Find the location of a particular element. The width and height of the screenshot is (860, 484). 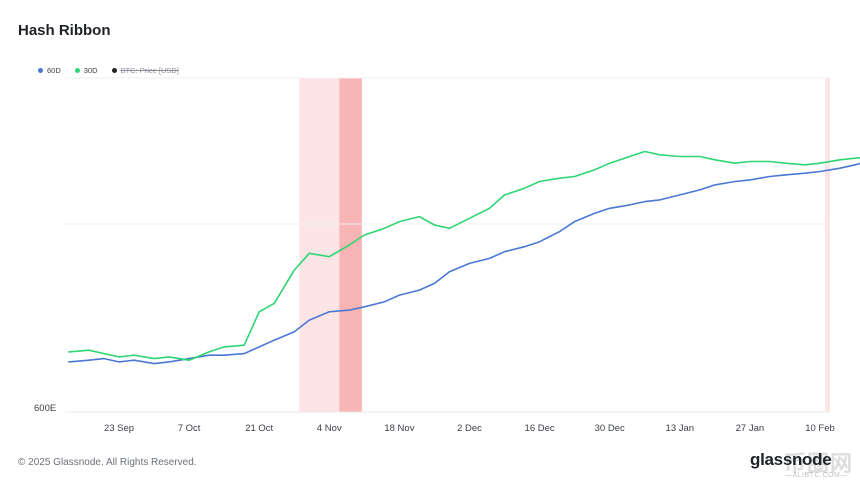

legend-label-btc-price: BTC: Price [USD] is located at coordinates (149, 70).